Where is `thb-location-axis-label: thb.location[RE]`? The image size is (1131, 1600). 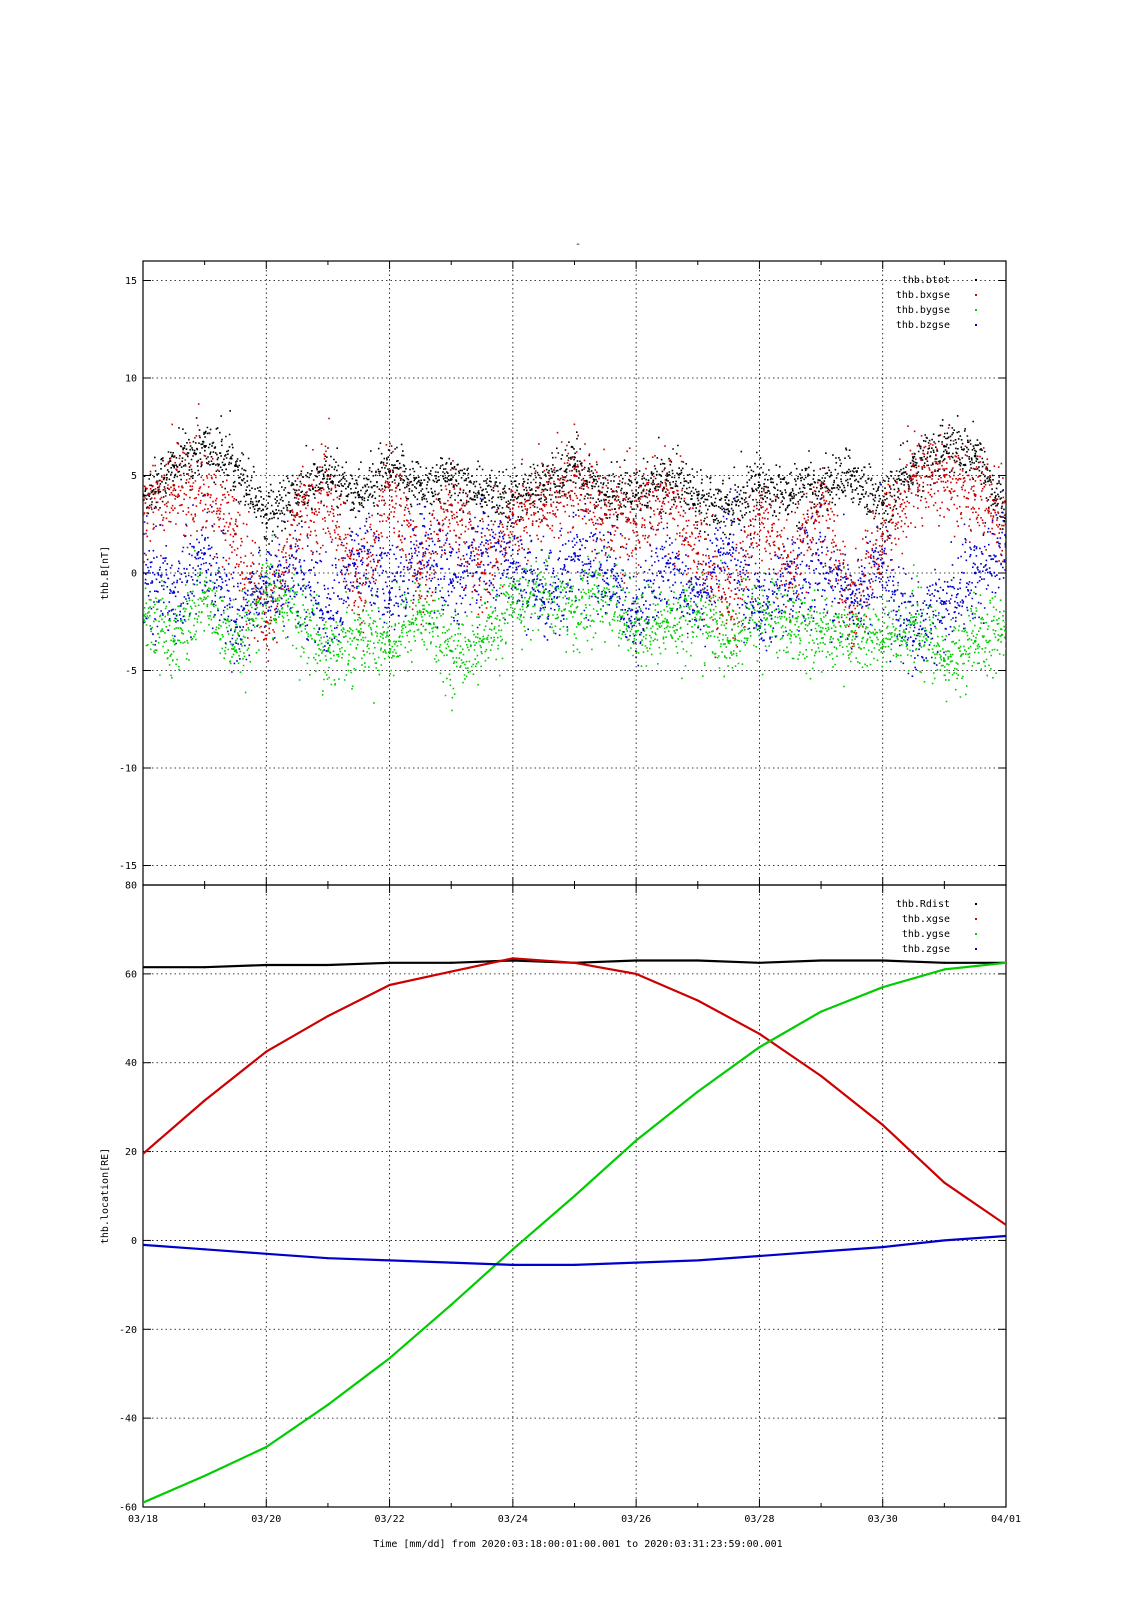 thb-location-axis-label: thb.location[RE] is located at coordinates (105, 1196).